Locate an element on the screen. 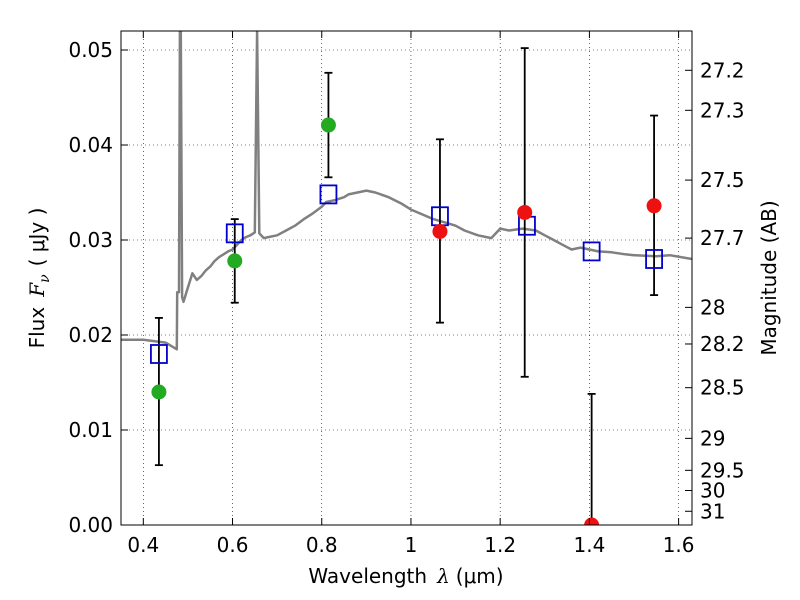 The height and width of the screenshot is (600, 800). magnitude-tick-label: 29.5 is located at coordinates (722, 470).